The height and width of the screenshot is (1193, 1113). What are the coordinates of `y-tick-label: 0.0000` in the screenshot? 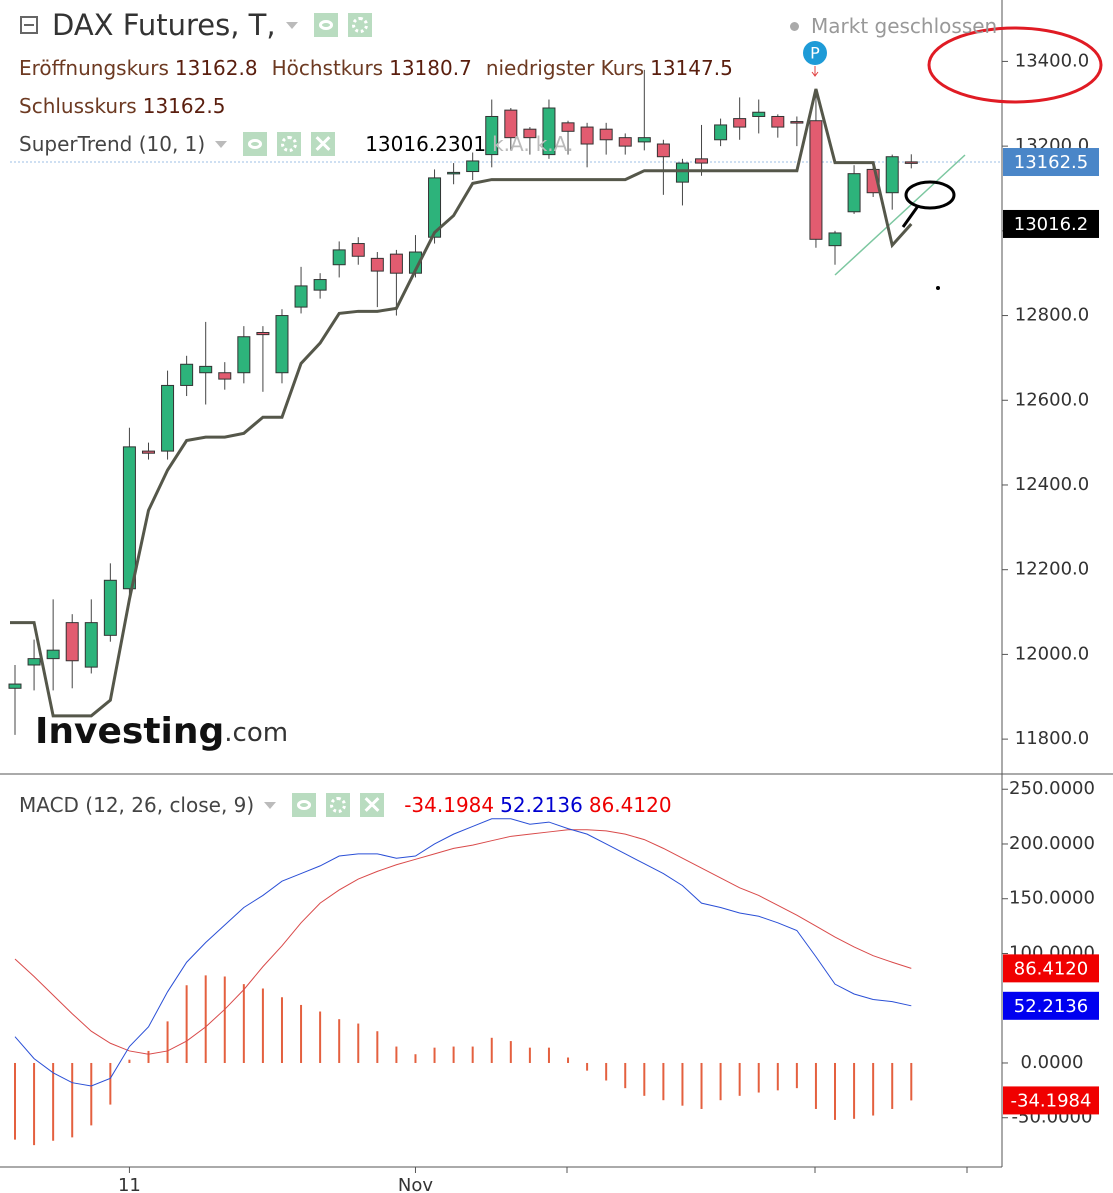 It's located at (1052, 1062).